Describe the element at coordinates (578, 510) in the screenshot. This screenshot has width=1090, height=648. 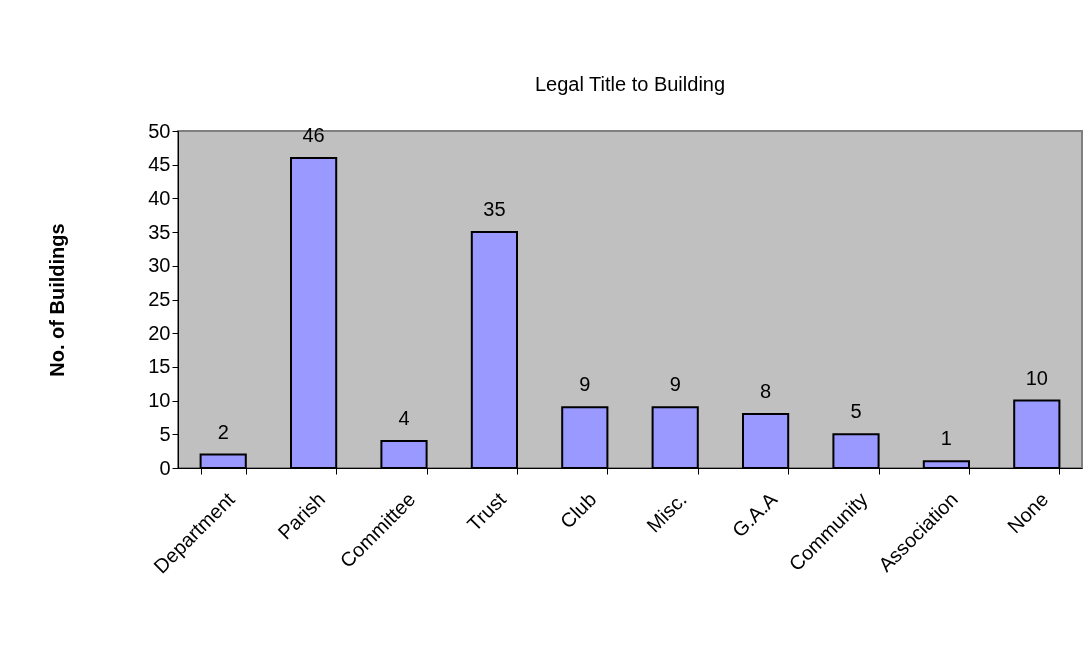
I see `x-tick-label: Club` at that location.